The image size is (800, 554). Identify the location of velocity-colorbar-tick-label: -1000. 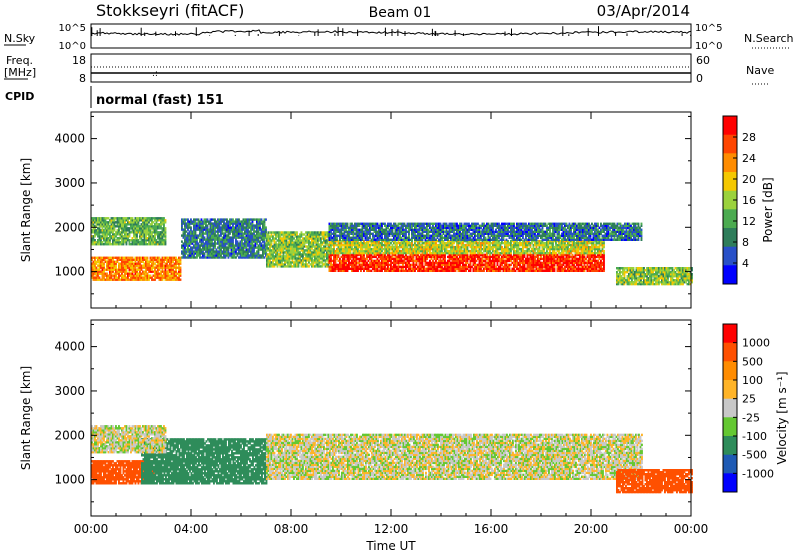
(758, 473).